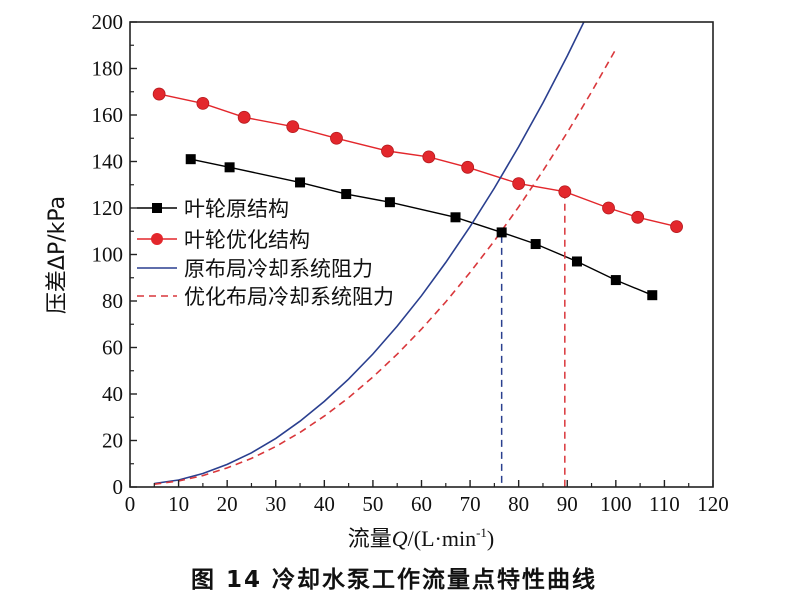  What do you see at coordinates (108, 115) in the screenshot?
I see `y-tick-label: 160` at bounding box center [108, 115].